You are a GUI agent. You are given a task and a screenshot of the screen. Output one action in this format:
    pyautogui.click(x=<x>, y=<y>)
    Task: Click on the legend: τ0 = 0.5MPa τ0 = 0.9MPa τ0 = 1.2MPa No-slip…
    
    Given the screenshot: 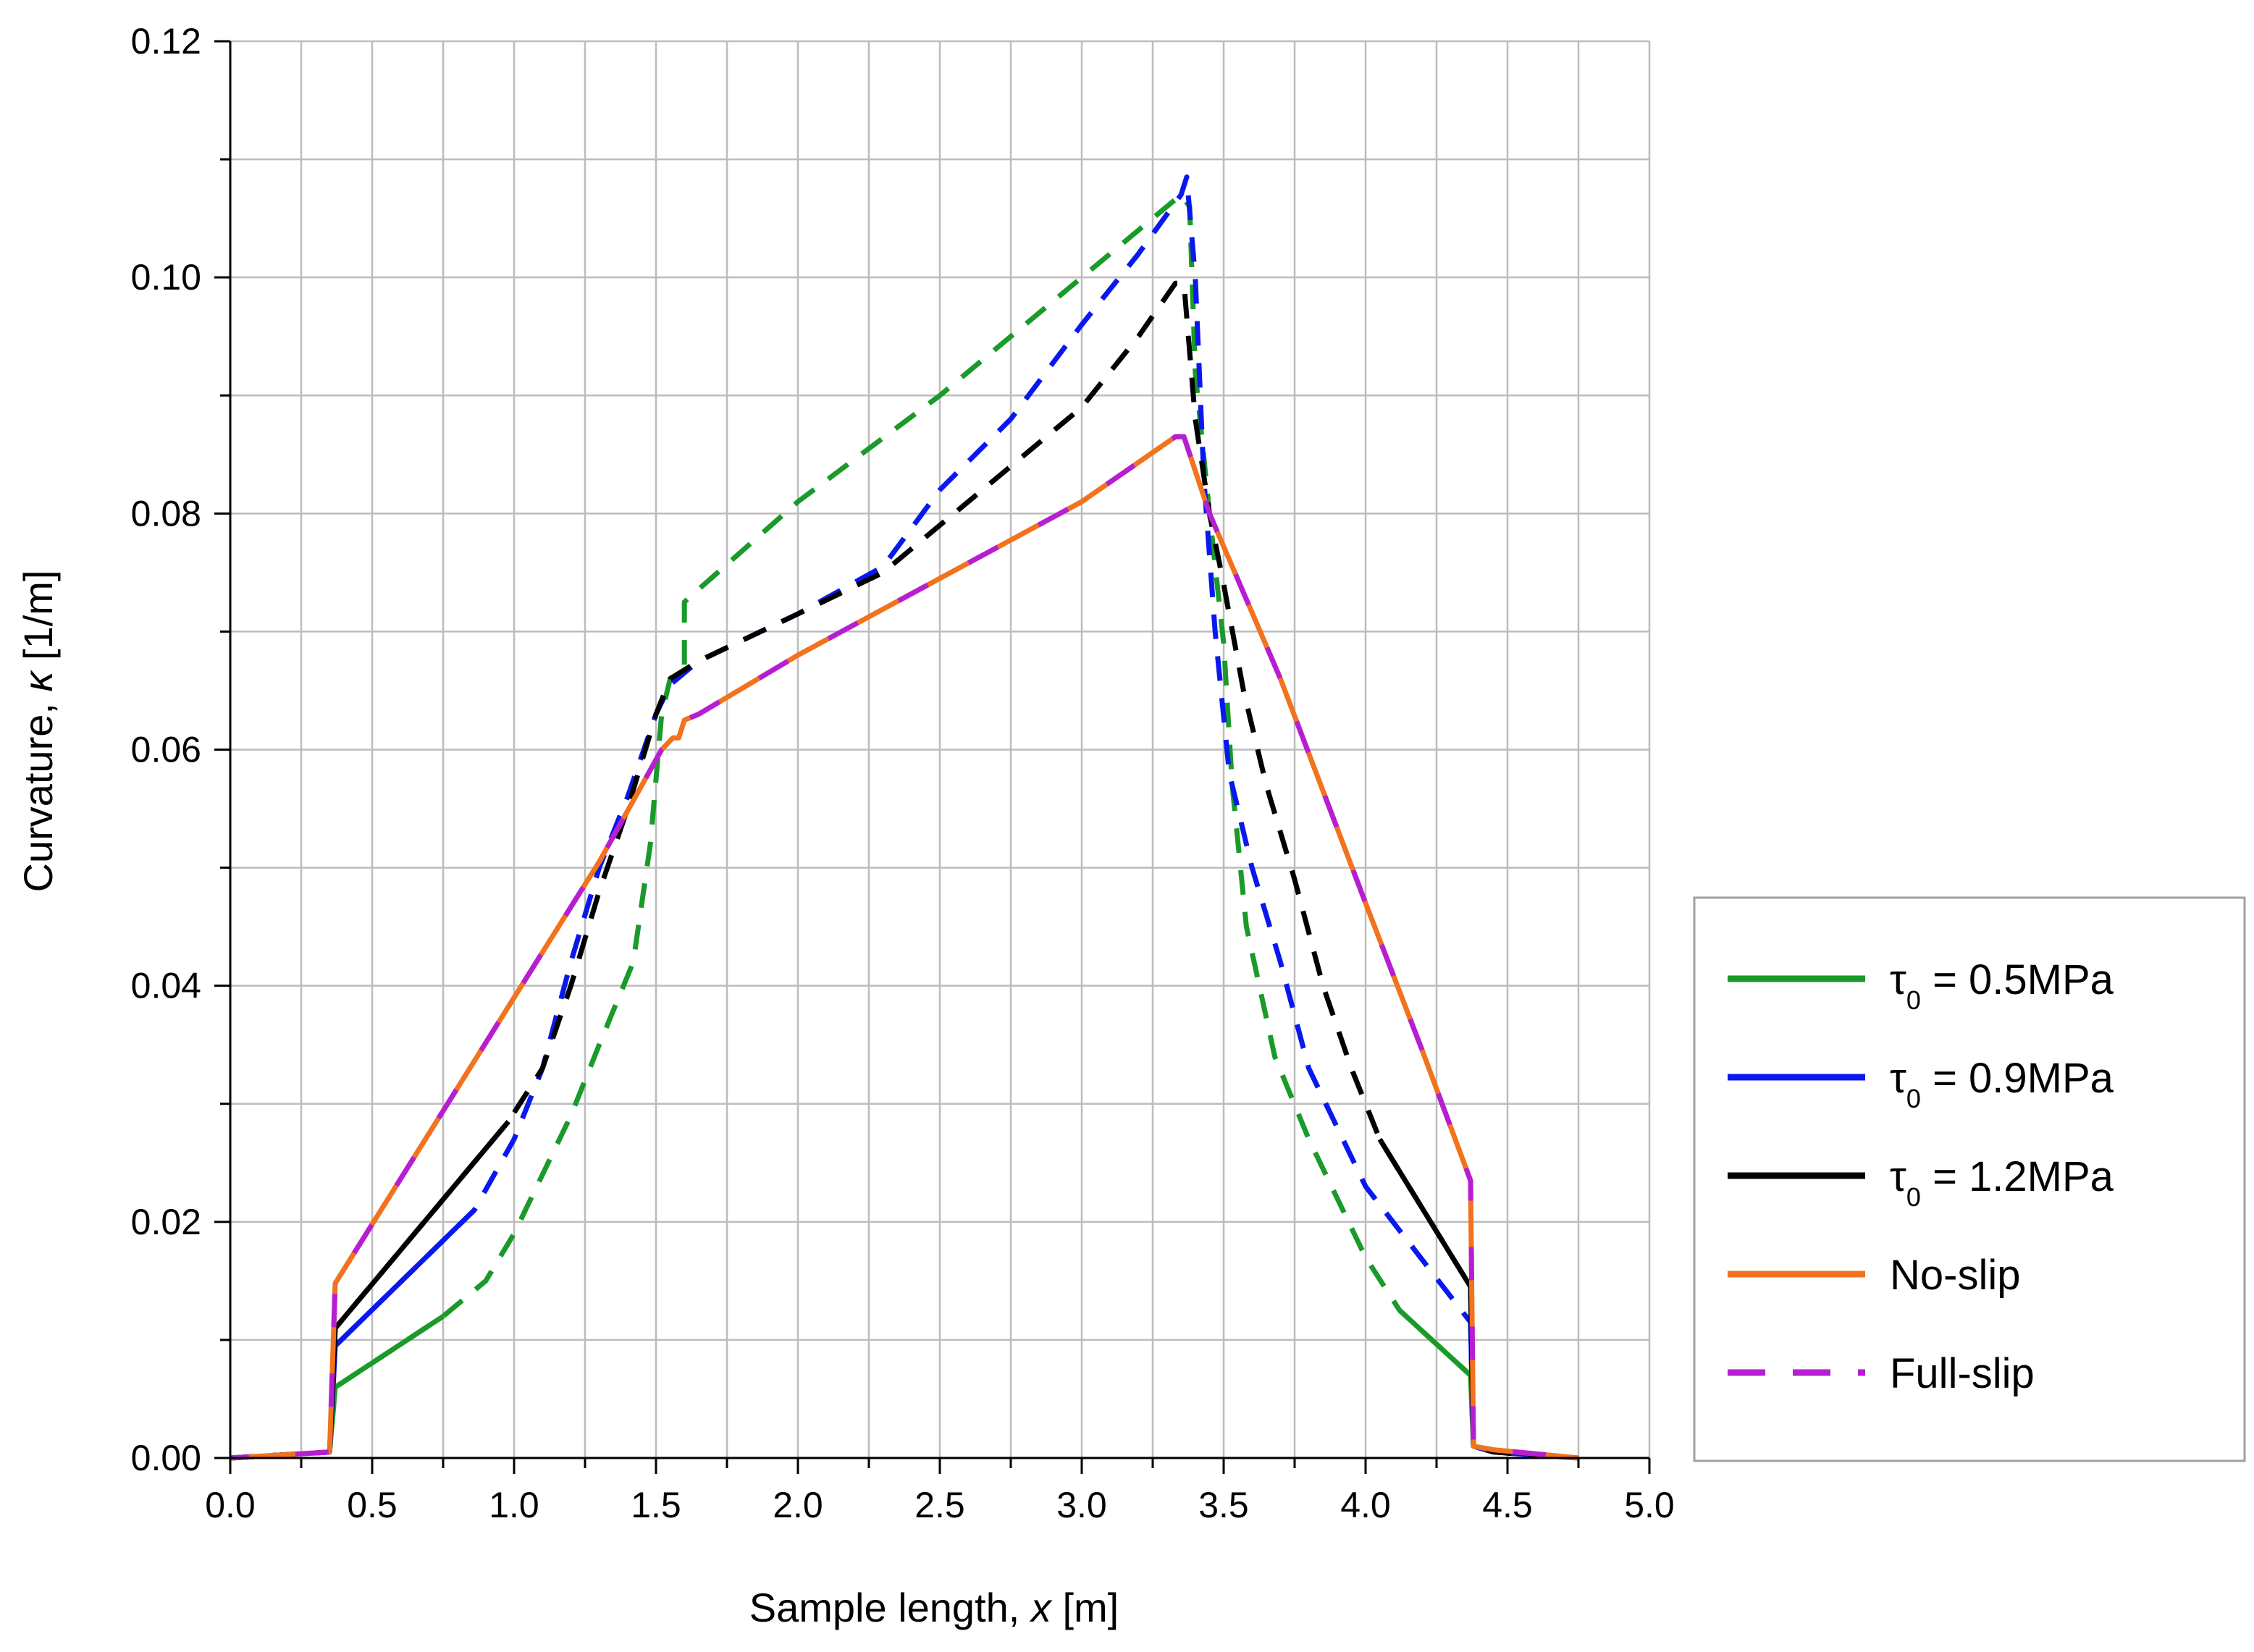 What is the action you would take?
    pyautogui.click(x=1969, y=1179)
    